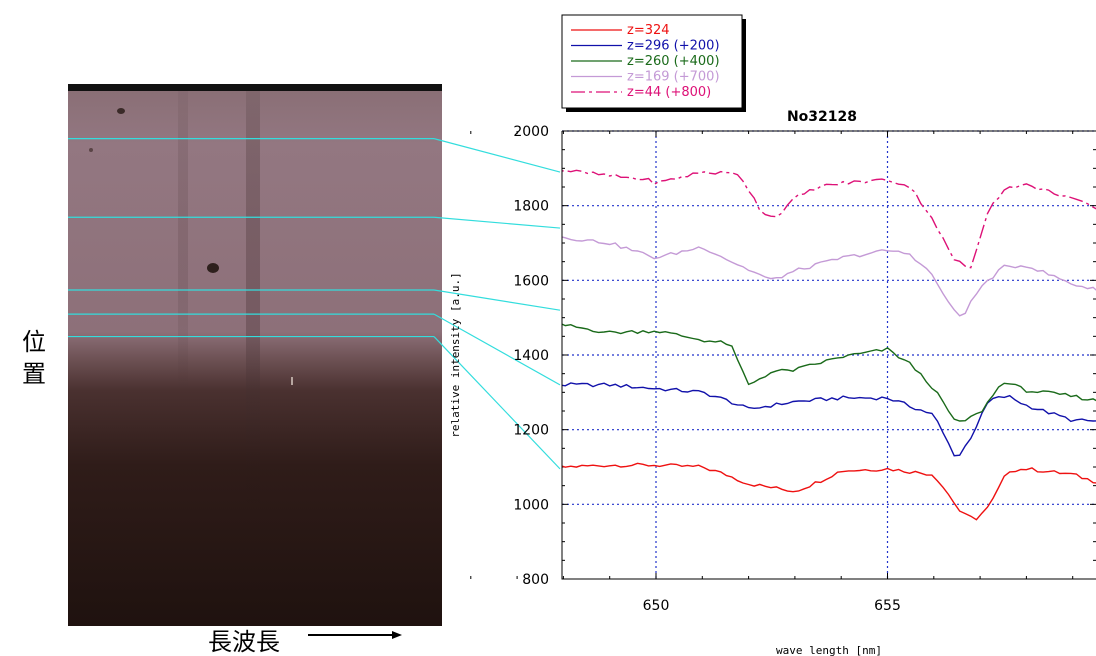  What do you see at coordinates (531, 431) in the screenshot?
I see `y-tick-label: 1200` at bounding box center [531, 431].